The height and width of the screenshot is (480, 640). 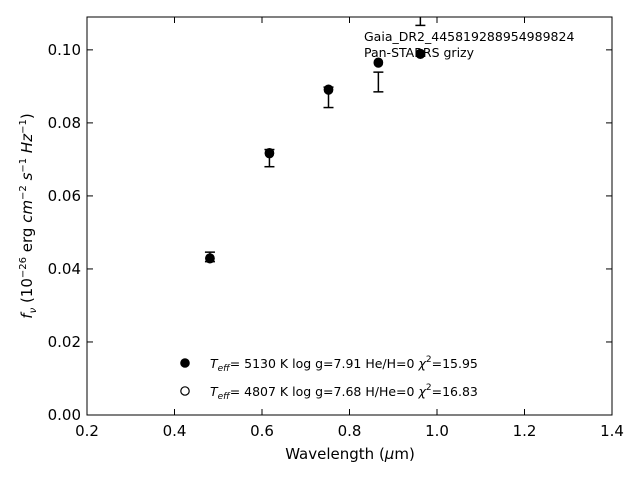 I want to click on x-tick-label: 1.4, so click(x=612, y=431).